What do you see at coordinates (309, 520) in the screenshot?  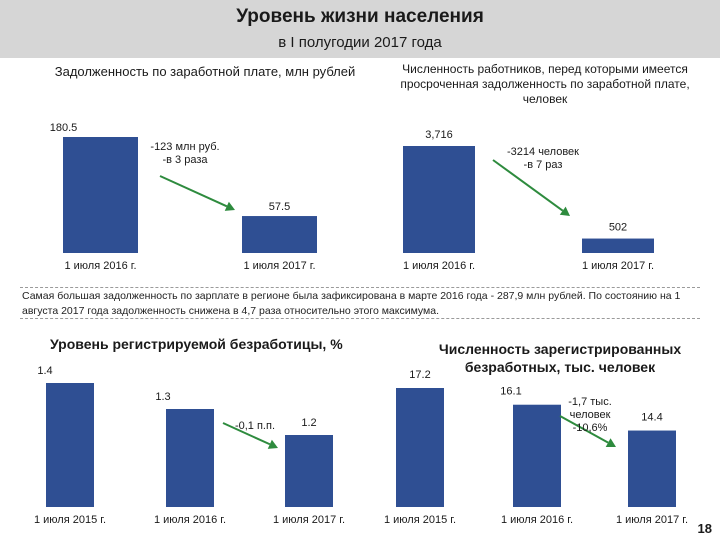 I see `chart-3-category-label-3: 1 июля 2017 г.` at bounding box center [309, 520].